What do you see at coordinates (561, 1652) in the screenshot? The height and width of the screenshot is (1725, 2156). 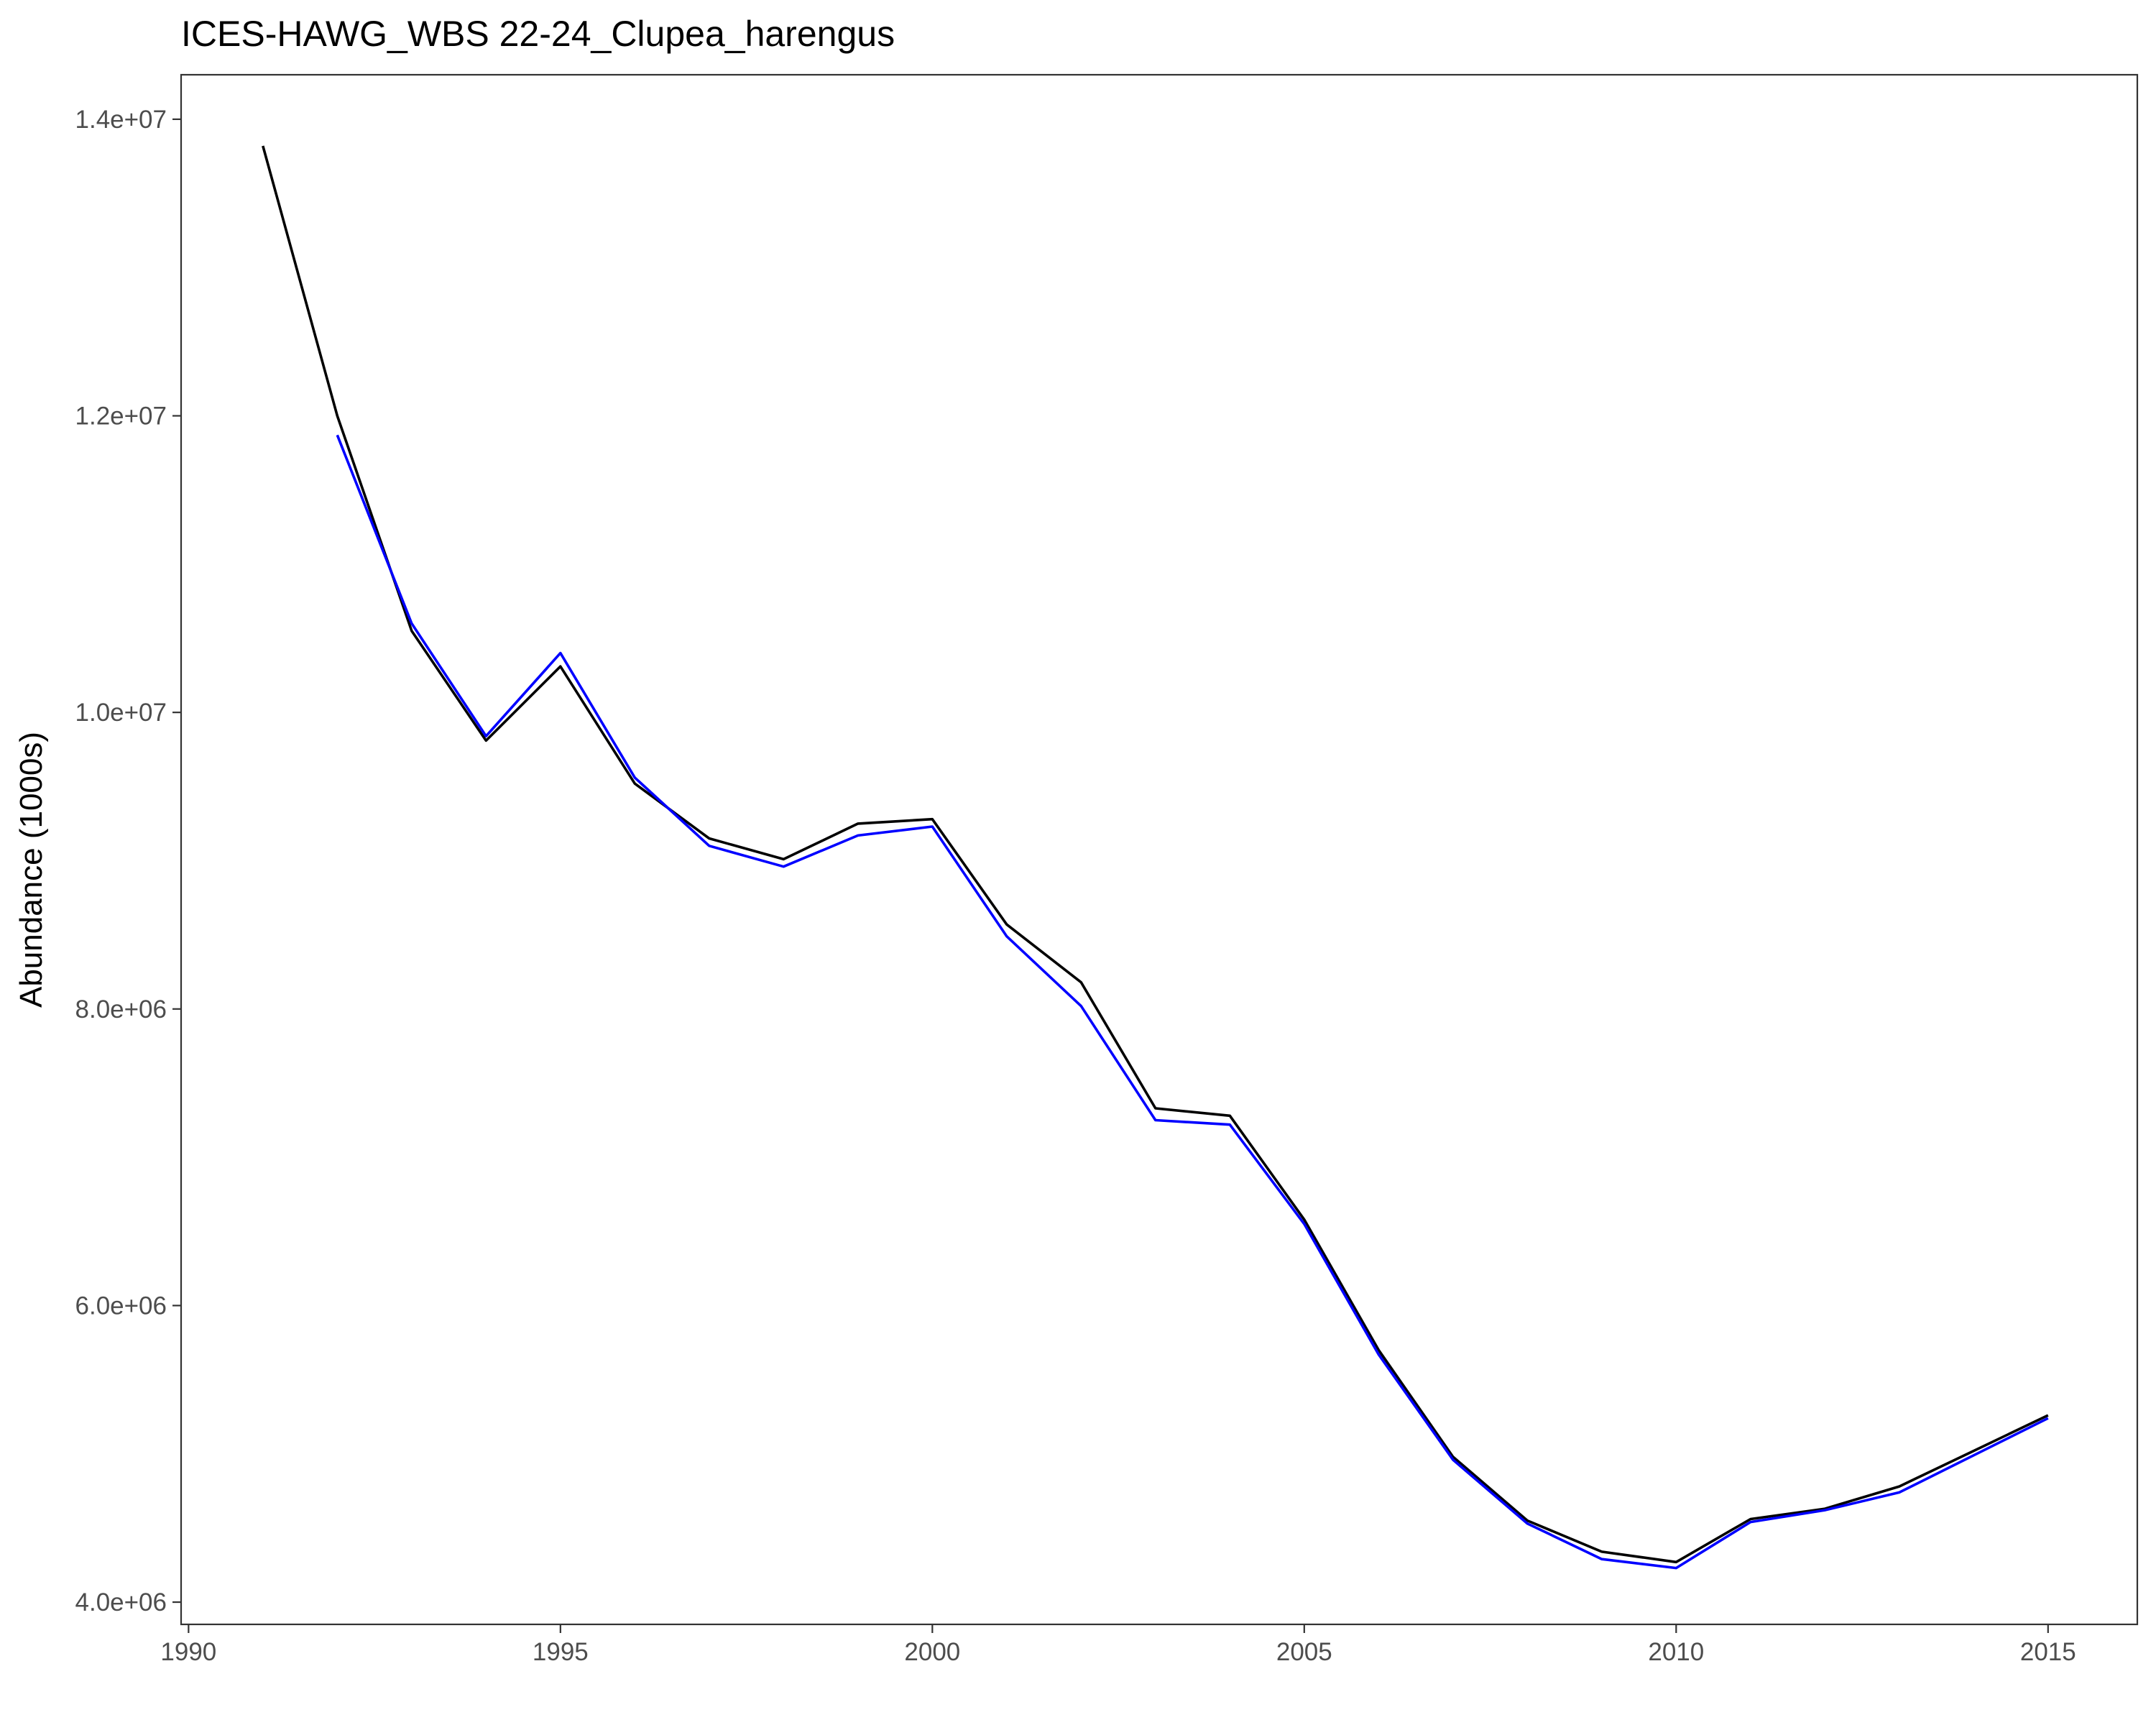 I see `x-tick-label: 1995` at bounding box center [561, 1652].